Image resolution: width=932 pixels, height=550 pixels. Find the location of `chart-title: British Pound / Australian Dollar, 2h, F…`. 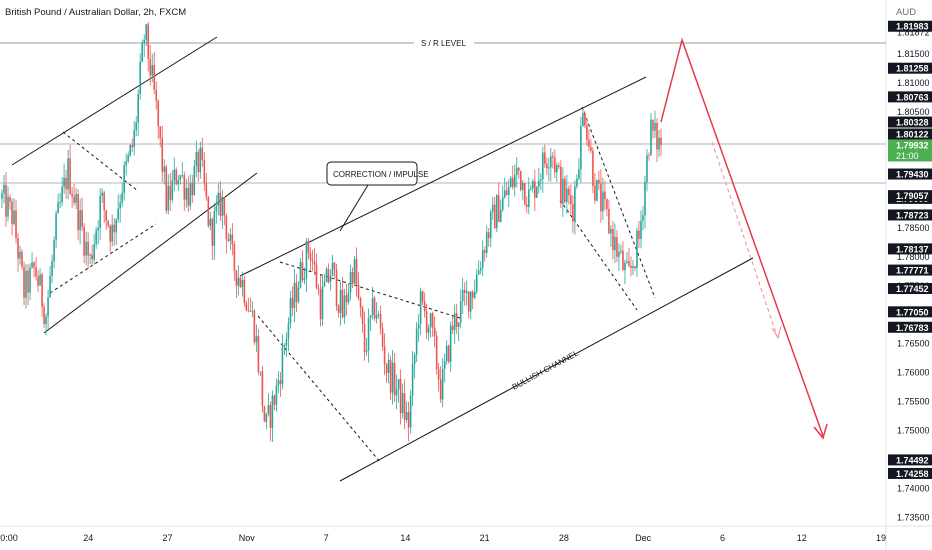

chart-title: British Pound / Australian Dollar, 2h, F… is located at coordinates (95, 12).